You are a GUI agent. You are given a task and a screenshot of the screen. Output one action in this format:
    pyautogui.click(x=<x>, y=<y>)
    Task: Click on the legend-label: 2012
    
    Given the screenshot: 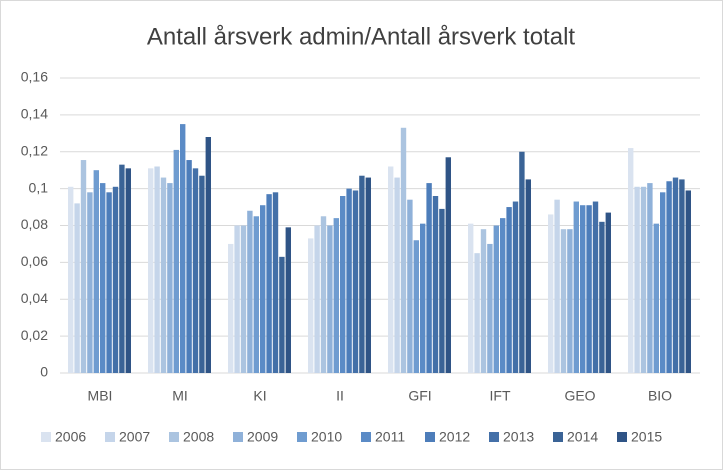 What is the action you would take?
    pyautogui.click(x=454, y=437)
    